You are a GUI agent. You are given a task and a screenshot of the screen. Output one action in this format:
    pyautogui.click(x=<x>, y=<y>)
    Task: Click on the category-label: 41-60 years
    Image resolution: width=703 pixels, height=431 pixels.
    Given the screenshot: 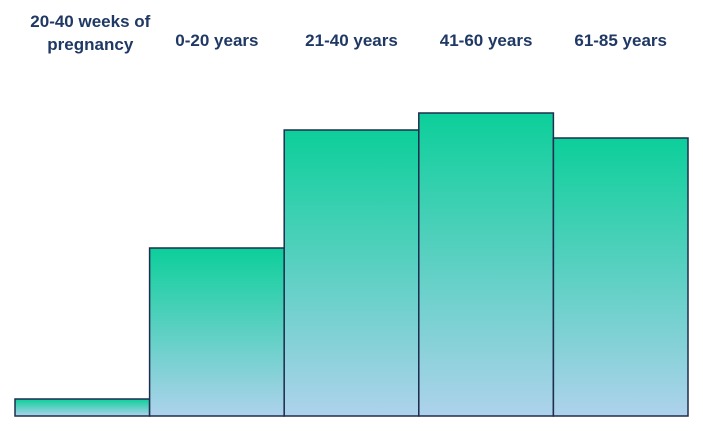 What is the action you would take?
    pyautogui.click(x=486, y=40)
    